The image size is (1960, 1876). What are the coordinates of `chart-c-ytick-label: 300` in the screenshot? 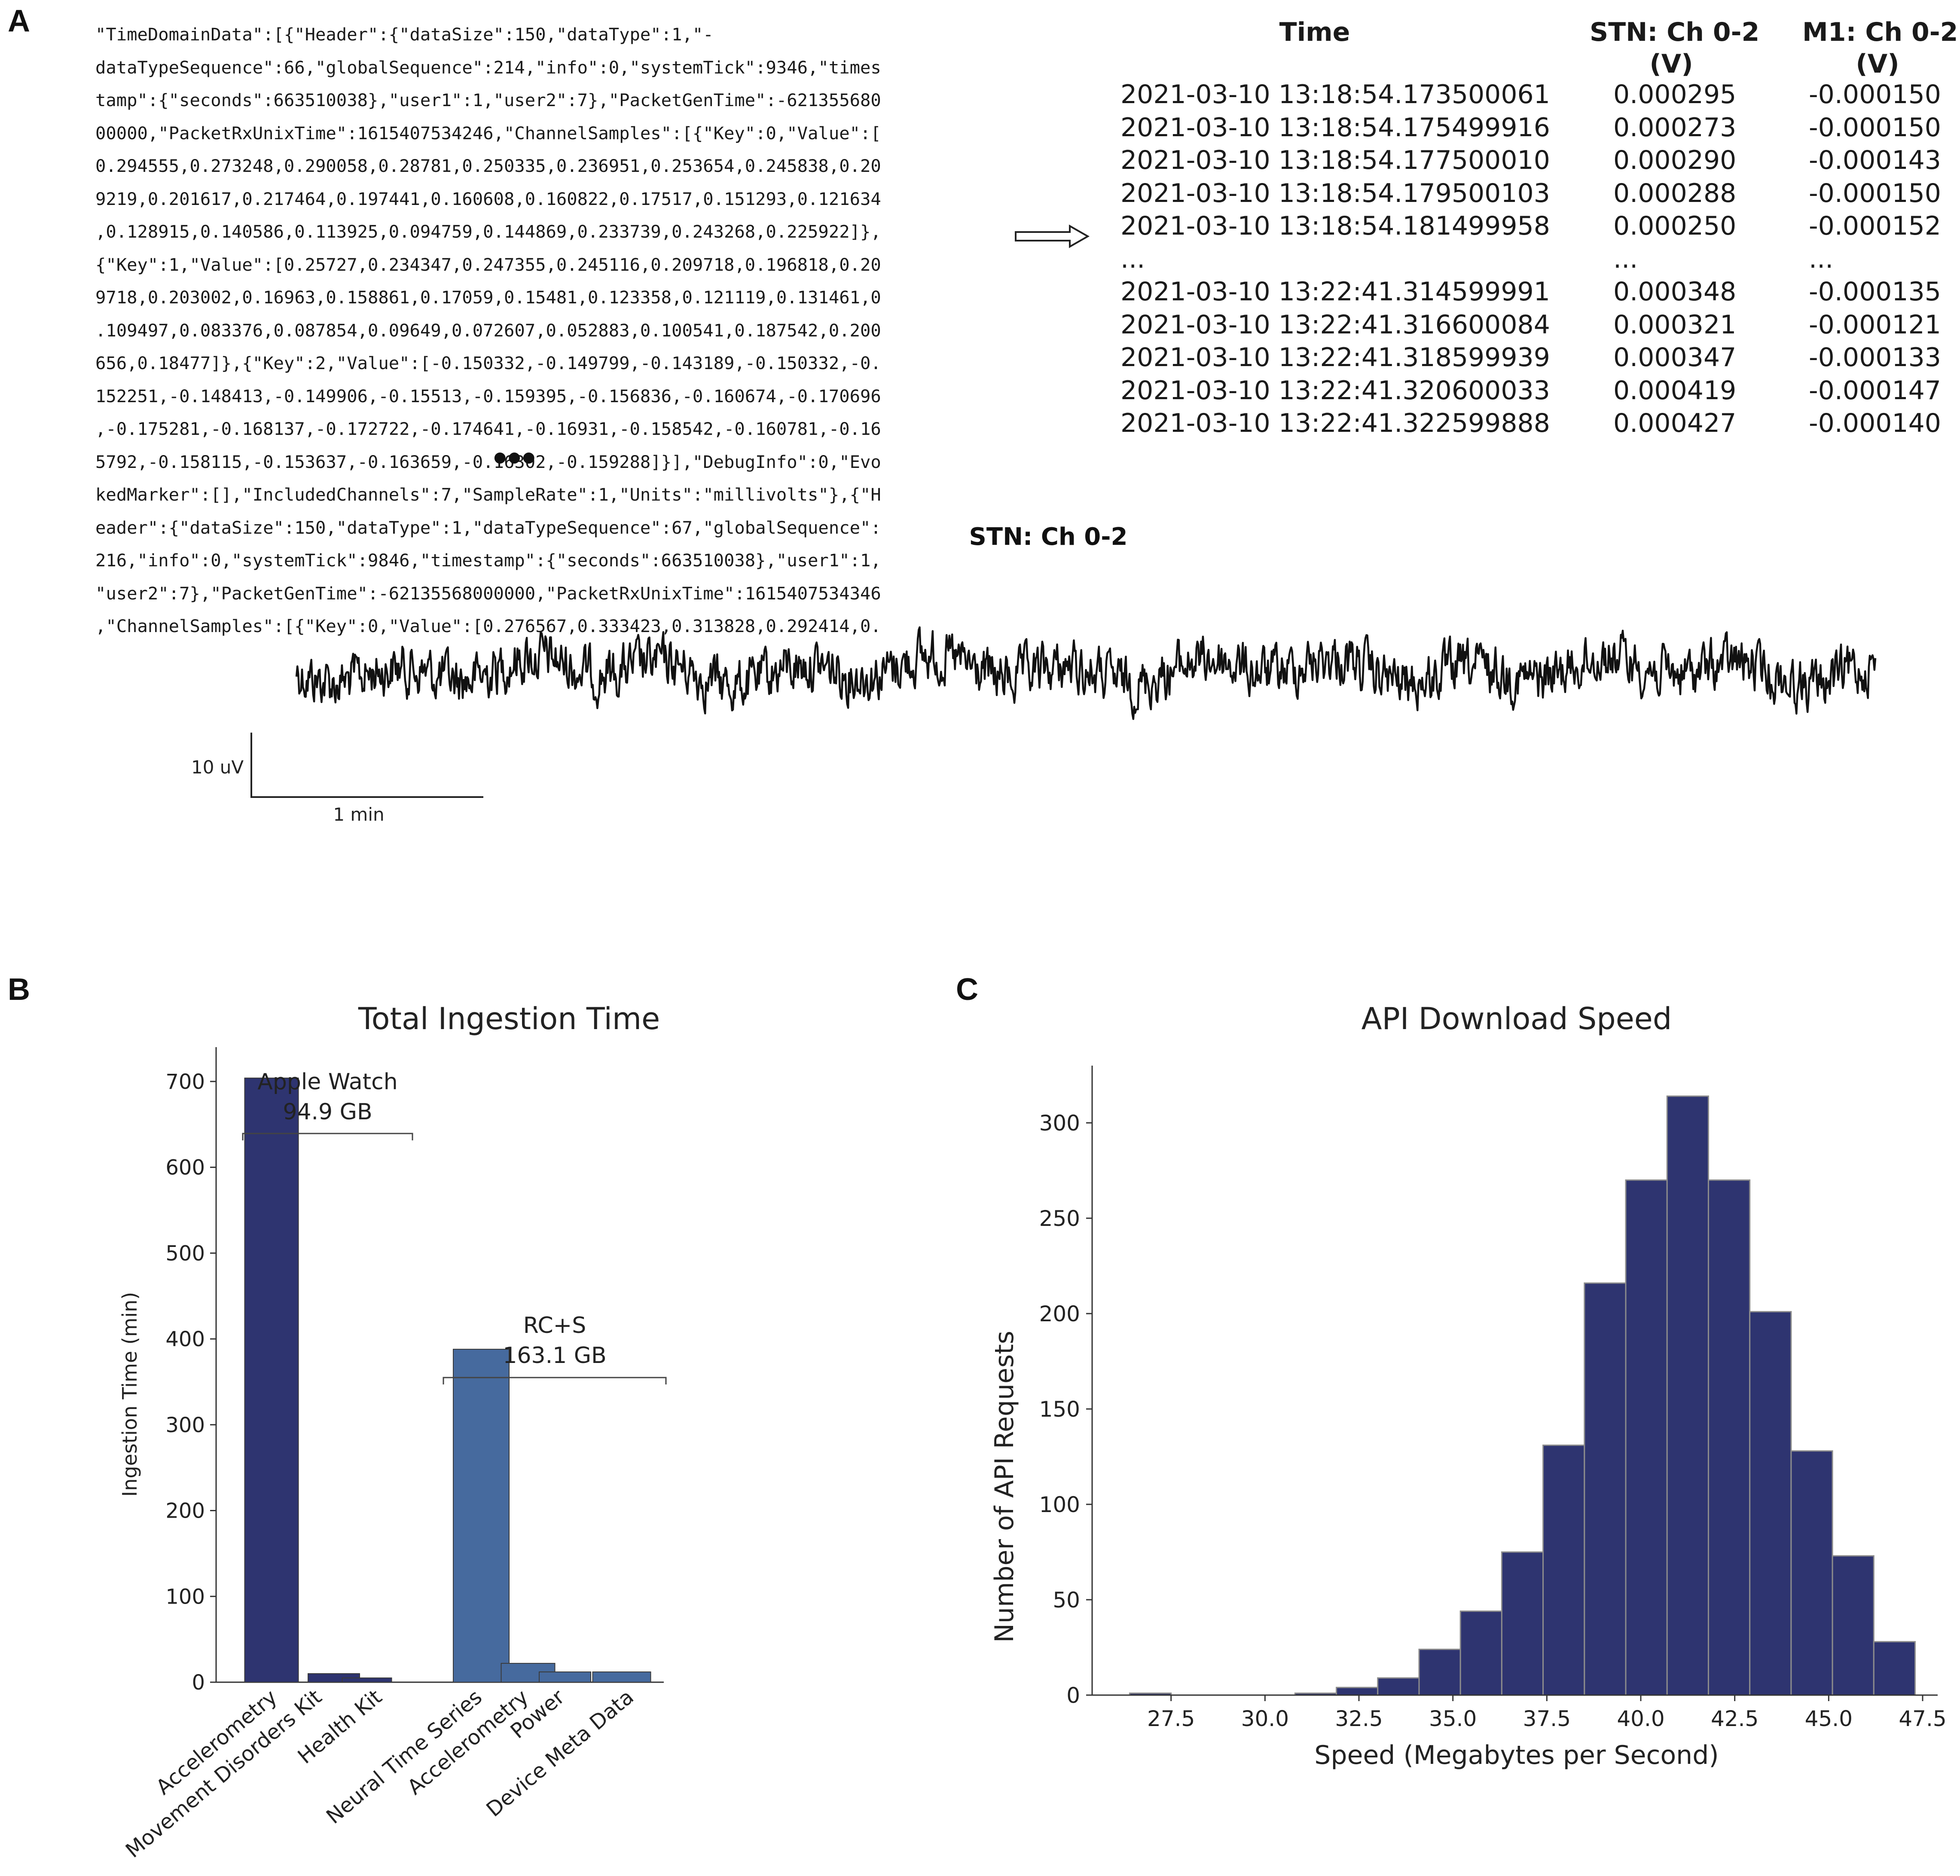 It's located at (1060, 1123).